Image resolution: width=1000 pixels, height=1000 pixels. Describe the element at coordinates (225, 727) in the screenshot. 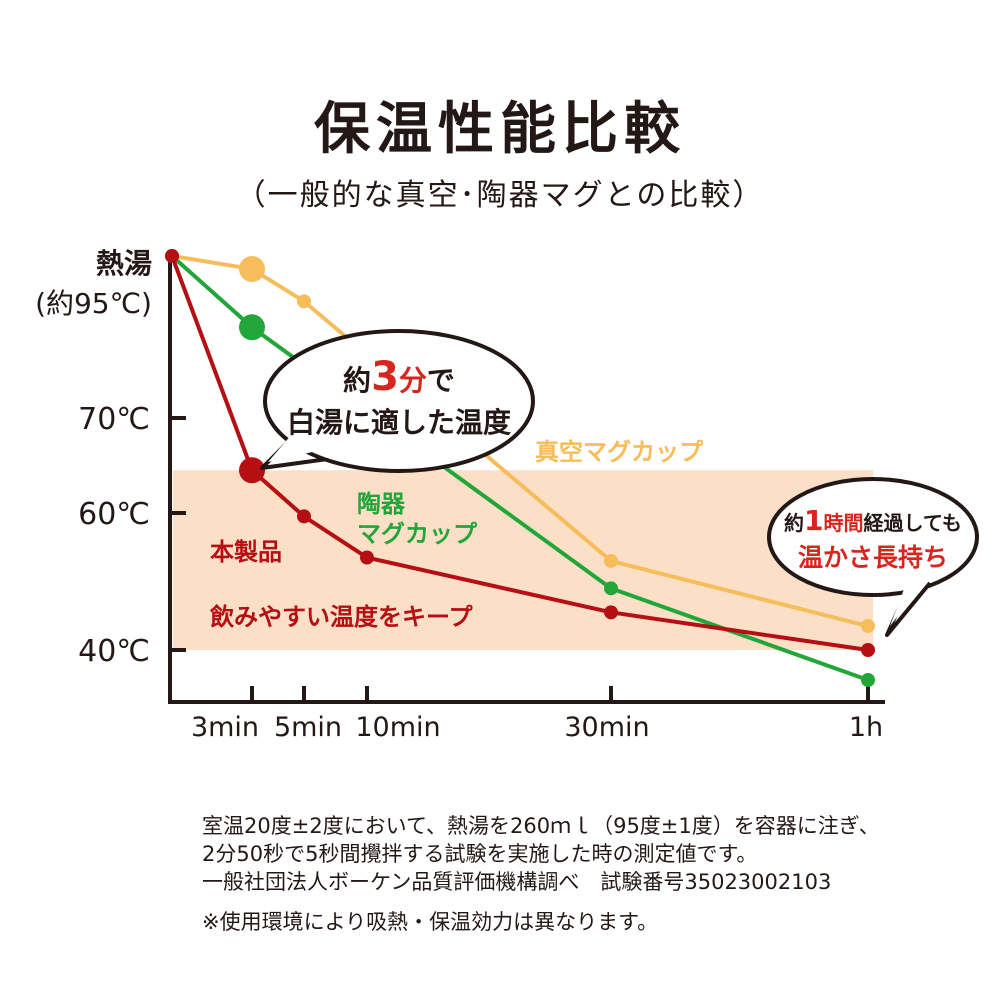

I see `x-tick-label: 3min` at that location.